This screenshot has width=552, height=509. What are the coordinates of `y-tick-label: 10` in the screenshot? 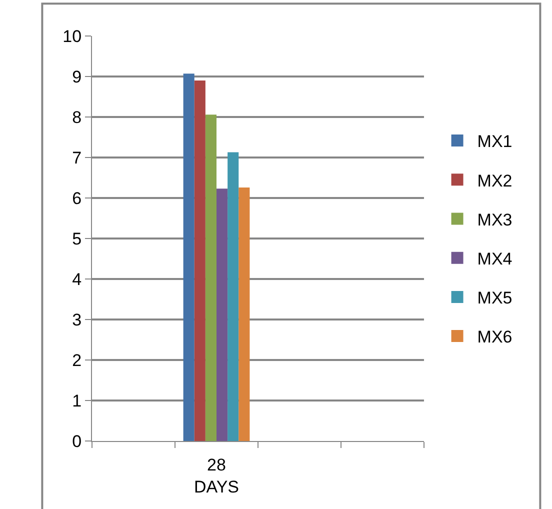 It's located at (72, 36).